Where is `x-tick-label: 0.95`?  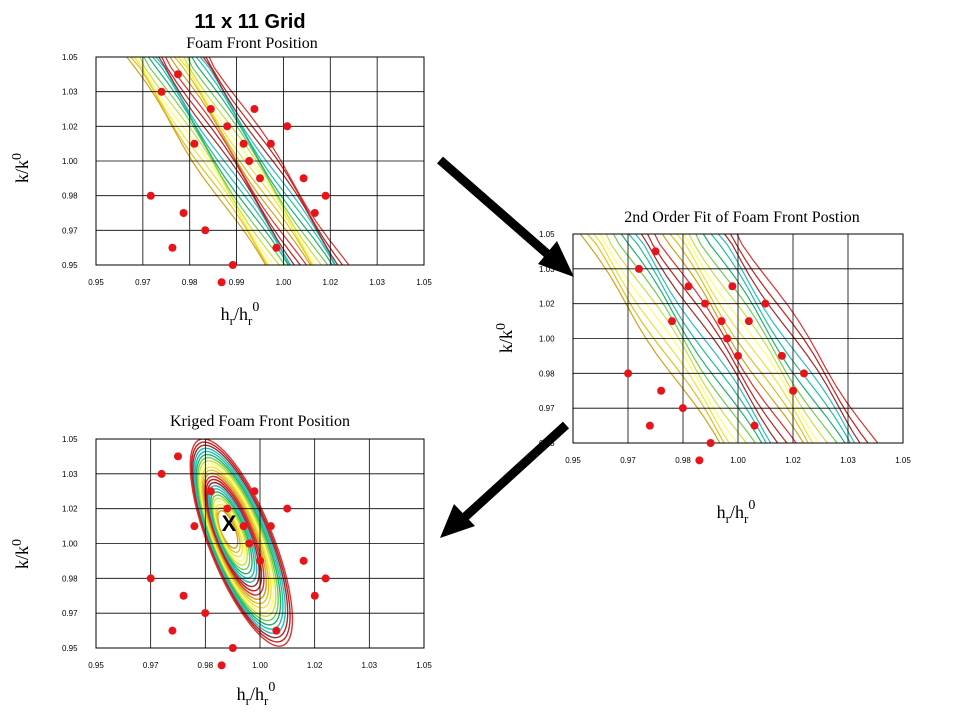 x-tick-label: 0.95 is located at coordinates (96, 282).